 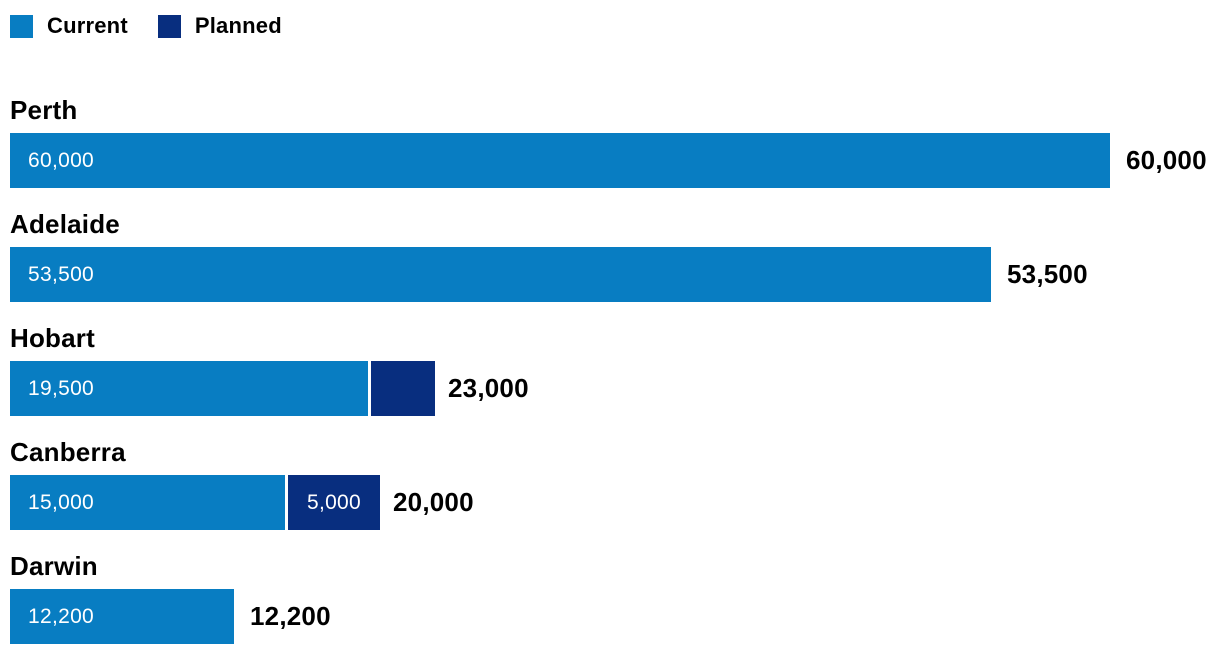 I want to click on category-label: Perth, so click(x=44, y=110).